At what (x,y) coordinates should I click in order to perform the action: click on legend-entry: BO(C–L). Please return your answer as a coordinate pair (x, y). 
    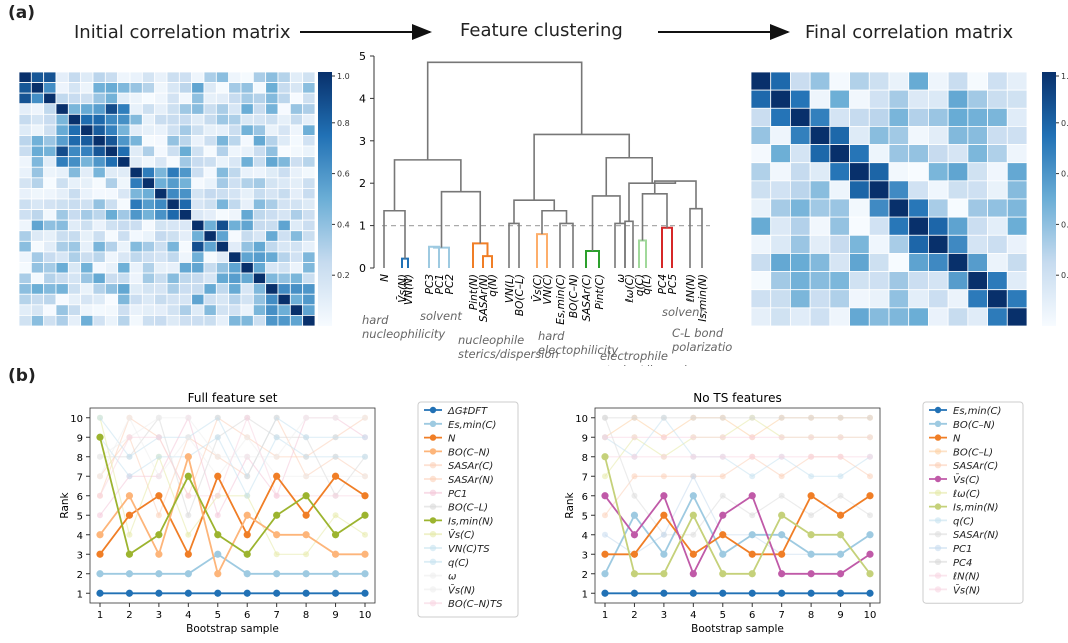
    Looking at the image, I should click on (973, 452).